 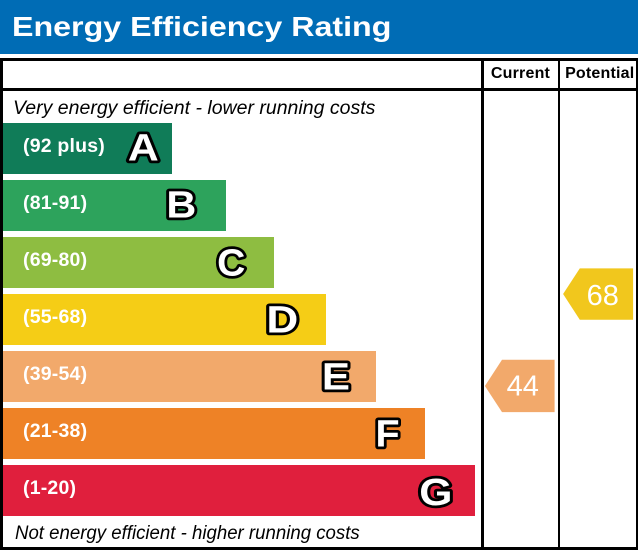 What do you see at coordinates (336, 378) in the screenshot?
I see `svg-text: E` at bounding box center [336, 378].